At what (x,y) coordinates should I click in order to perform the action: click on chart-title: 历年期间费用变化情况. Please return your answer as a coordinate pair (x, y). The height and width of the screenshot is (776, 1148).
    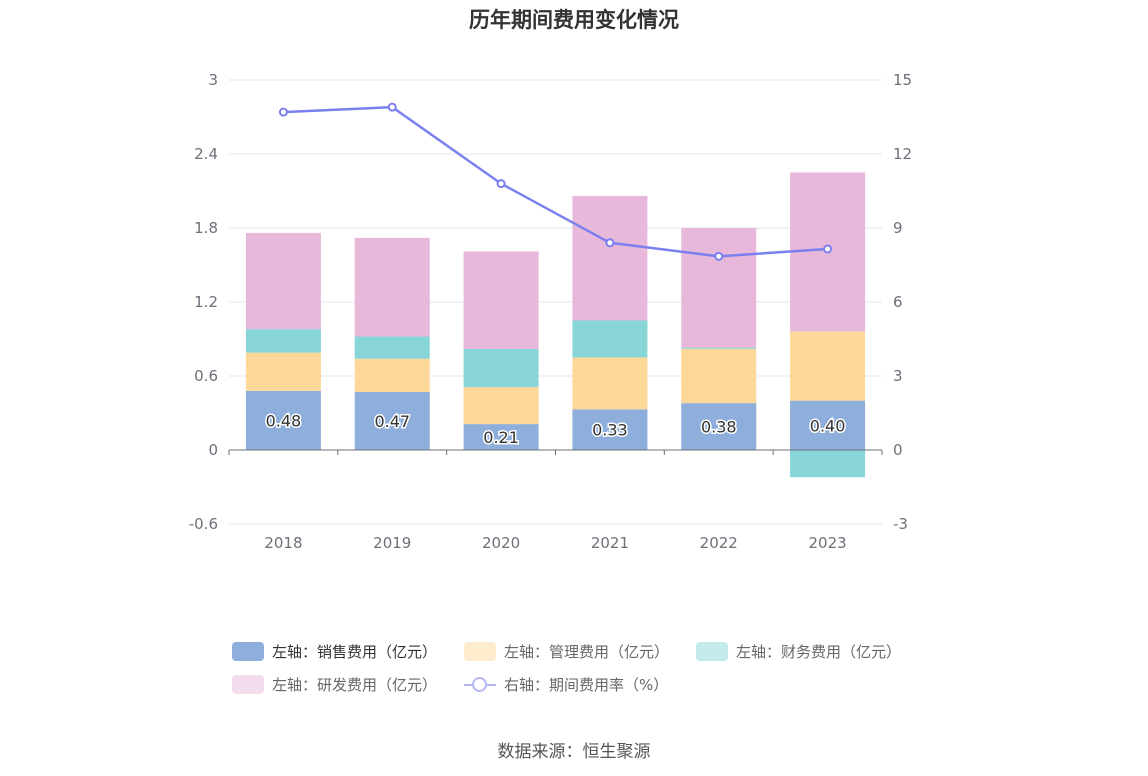
    Looking at the image, I should click on (574, 20).